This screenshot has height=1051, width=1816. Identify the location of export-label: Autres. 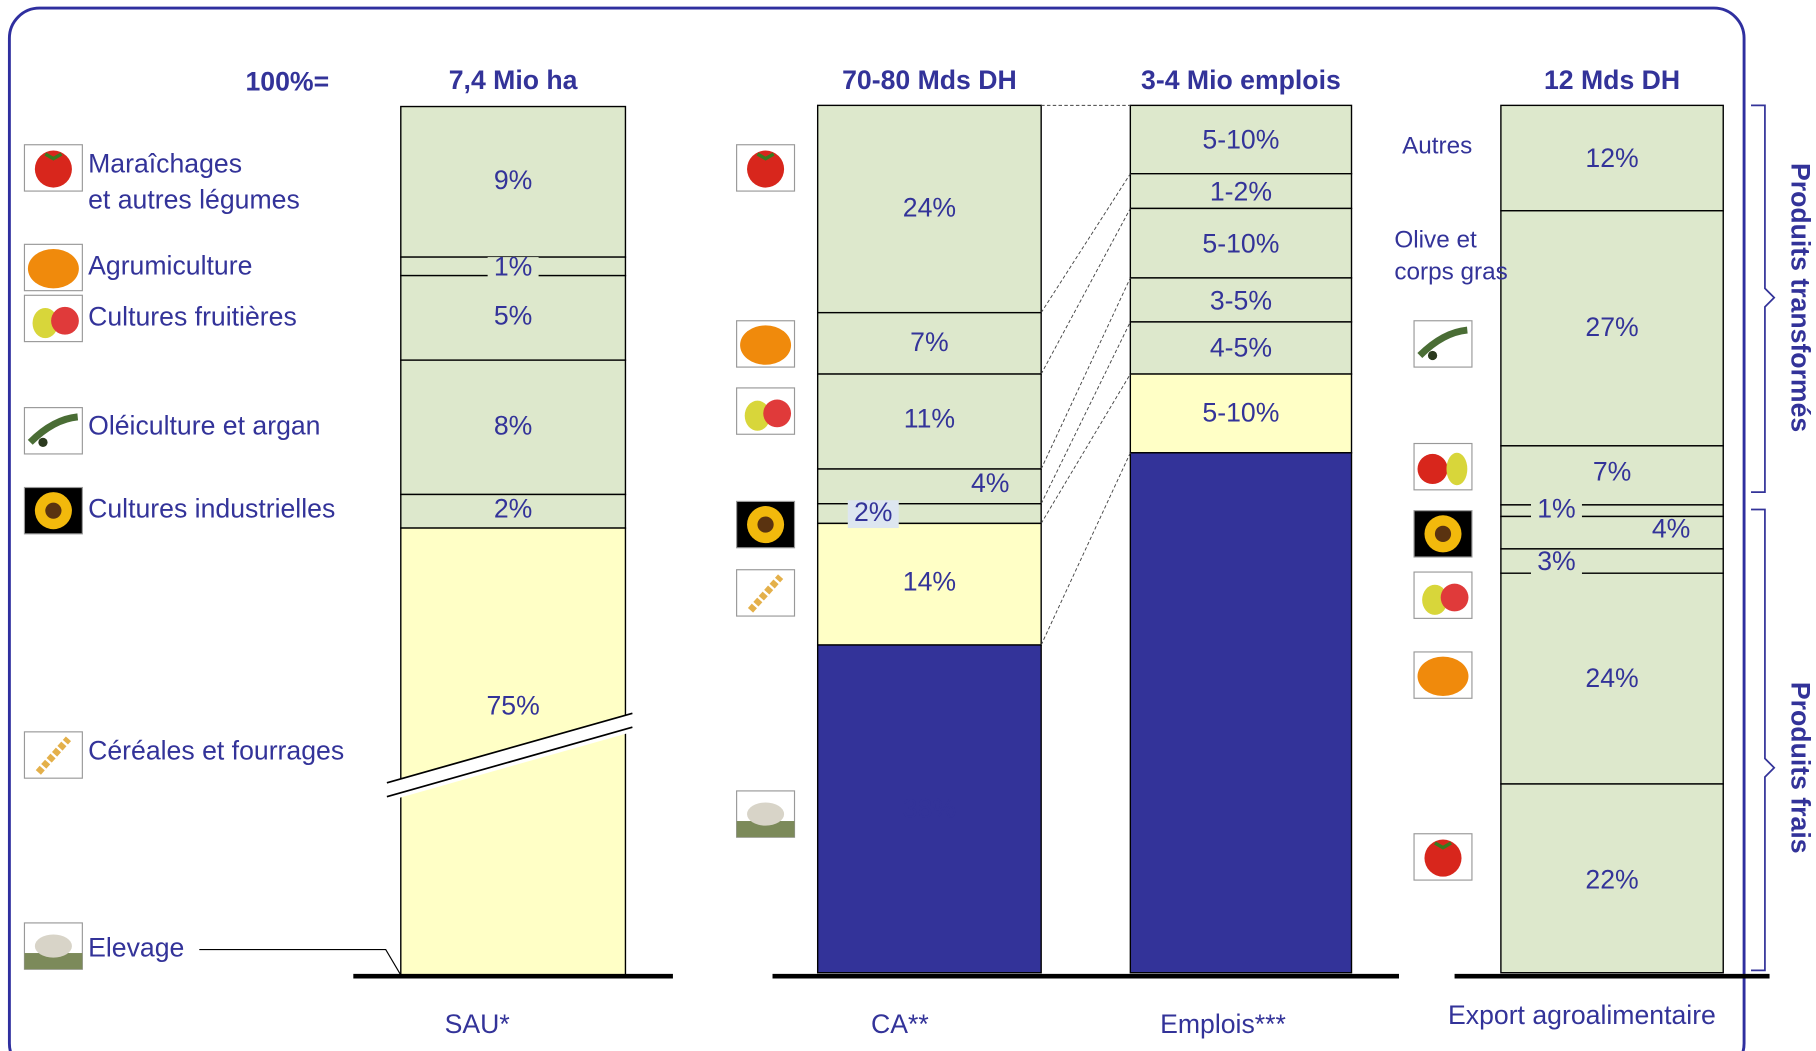
(1437, 145).